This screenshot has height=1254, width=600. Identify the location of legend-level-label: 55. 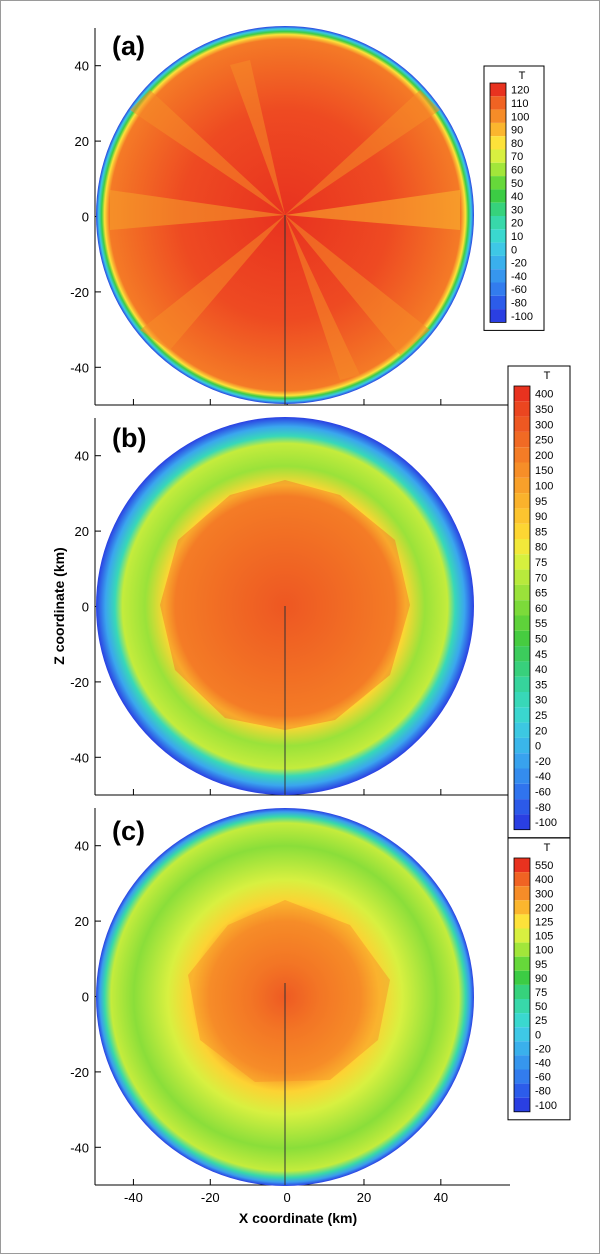
(541, 624).